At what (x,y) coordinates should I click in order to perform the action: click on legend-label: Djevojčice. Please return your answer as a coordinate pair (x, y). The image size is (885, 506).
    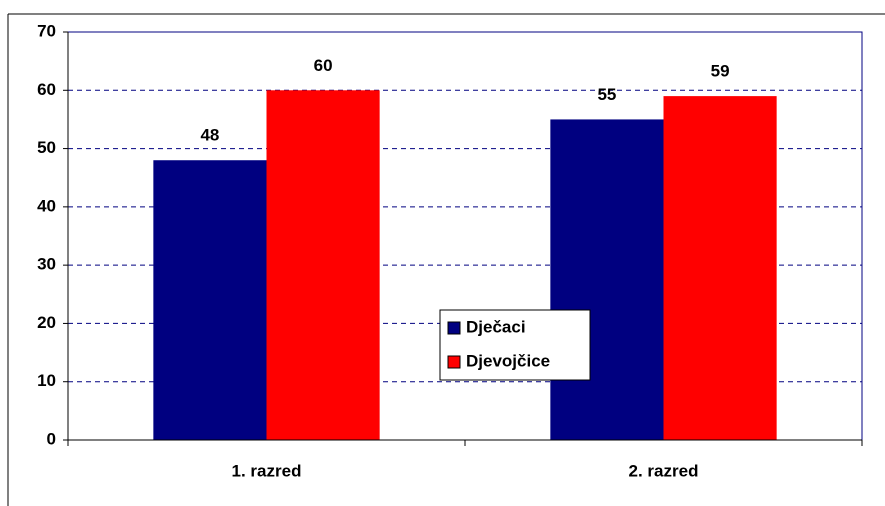
    Looking at the image, I should click on (508, 360).